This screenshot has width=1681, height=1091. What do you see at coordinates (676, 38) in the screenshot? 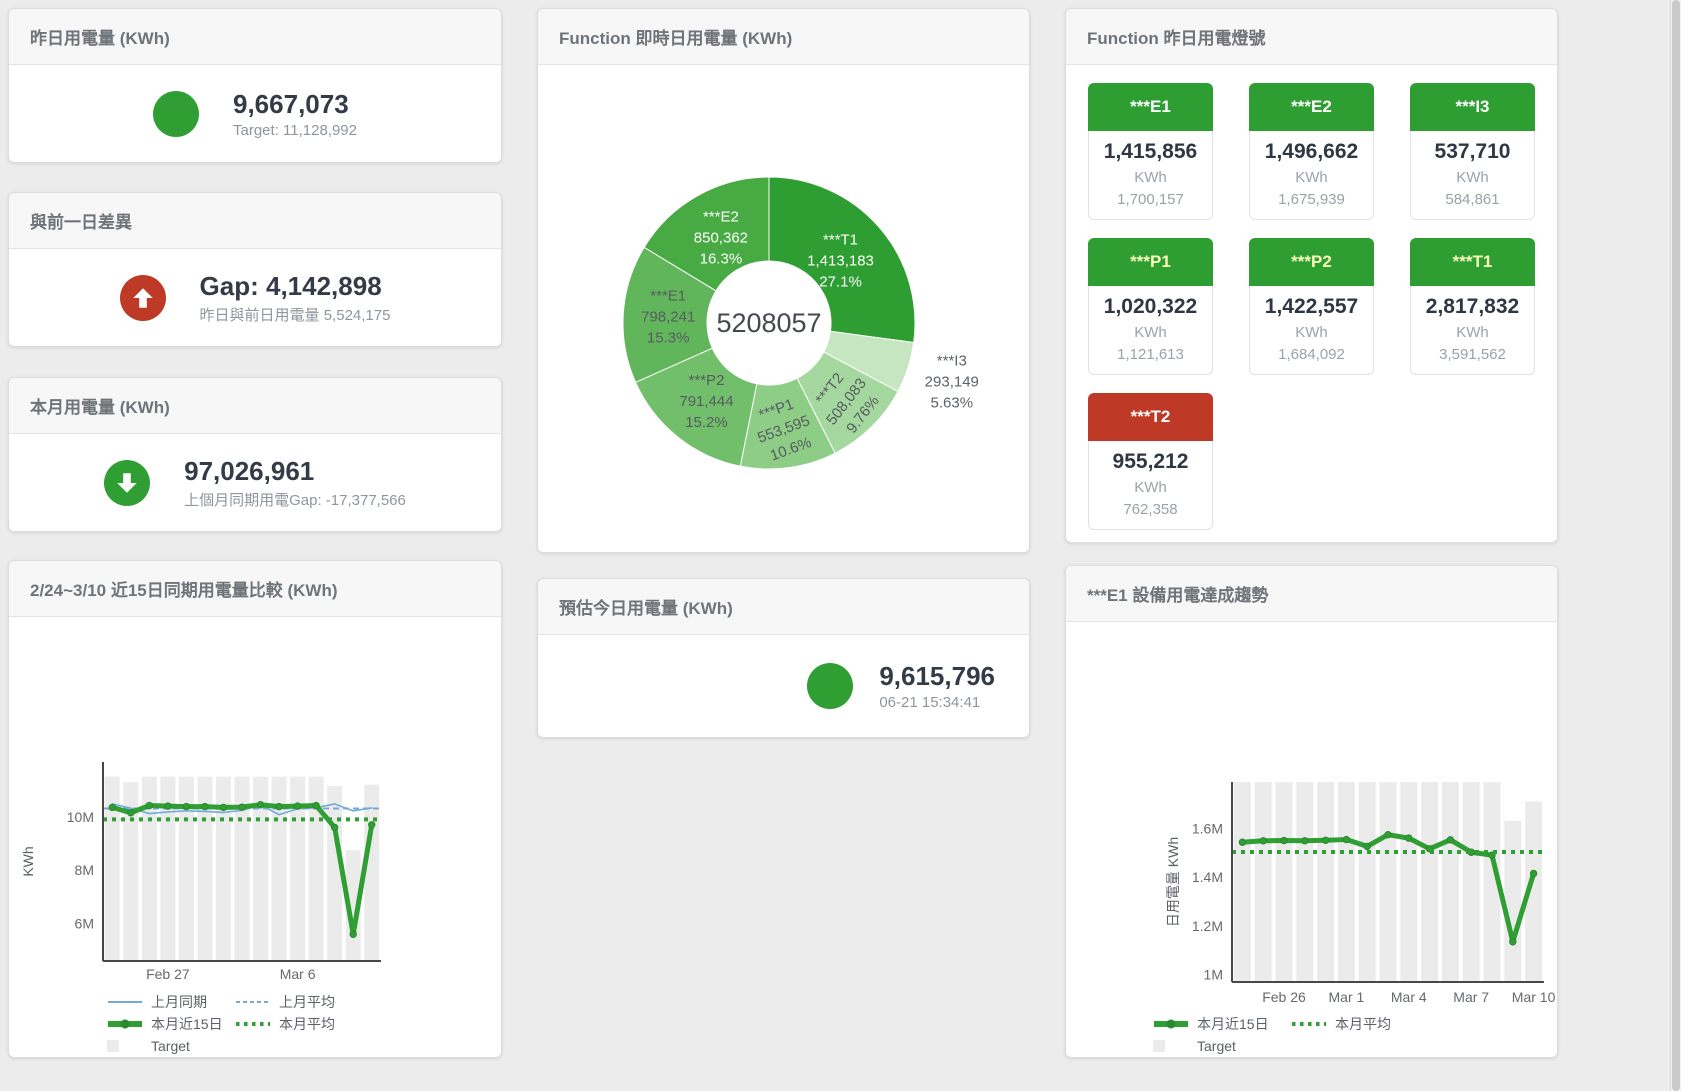
I see `card-title-text: Function 即時日用電量 (KWh)` at bounding box center [676, 38].